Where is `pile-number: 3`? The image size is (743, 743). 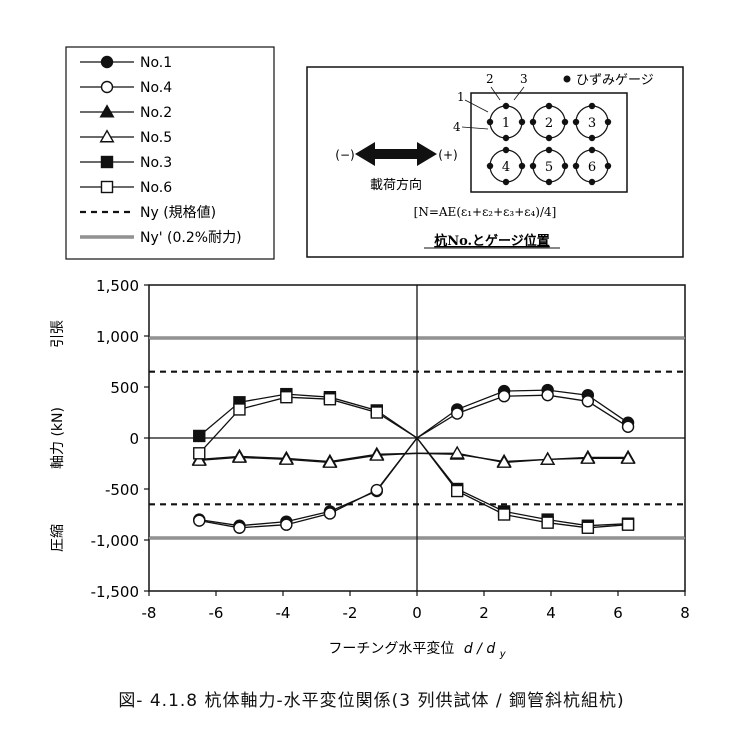
pile-number: 3 is located at coordinates (592, 123).